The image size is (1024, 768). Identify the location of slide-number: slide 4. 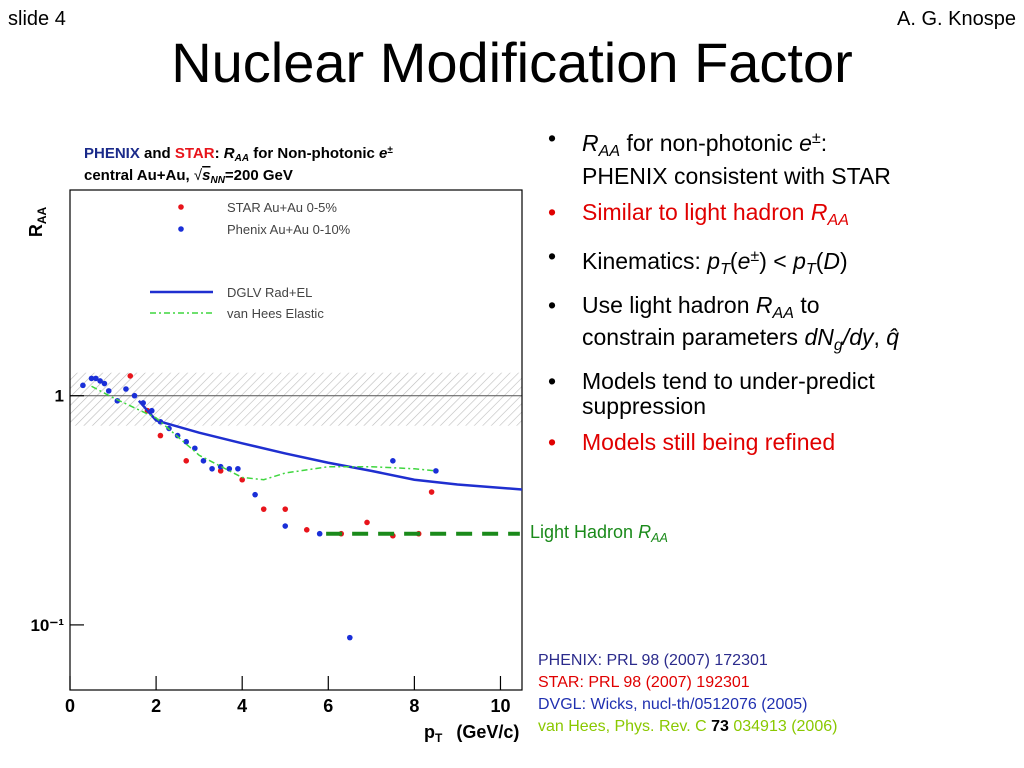
(37, 19).